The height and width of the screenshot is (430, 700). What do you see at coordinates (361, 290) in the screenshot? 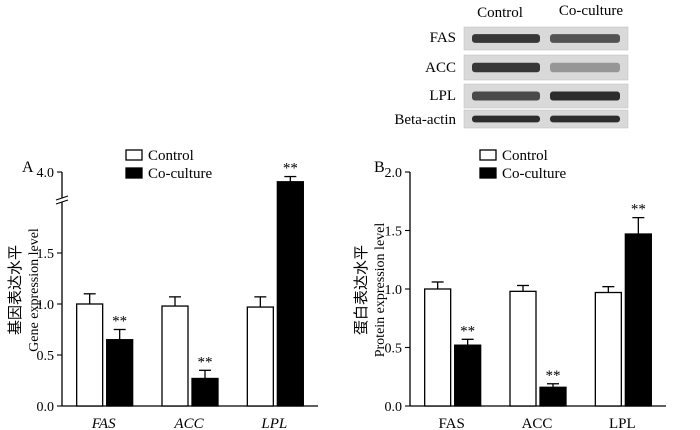
I see `y-axis-label-chinese: 蛋白表达水平` at bounding box center [361, 290].